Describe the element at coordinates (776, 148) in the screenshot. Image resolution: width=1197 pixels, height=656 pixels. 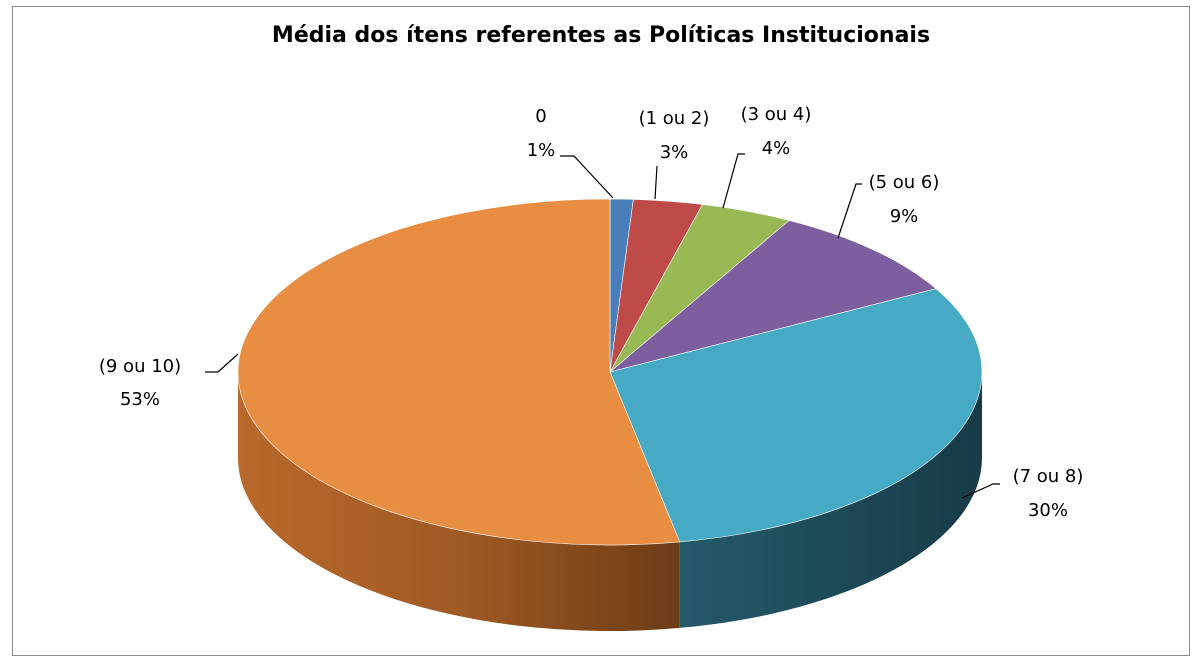
I see `slice-value-label: 4%` at that location.